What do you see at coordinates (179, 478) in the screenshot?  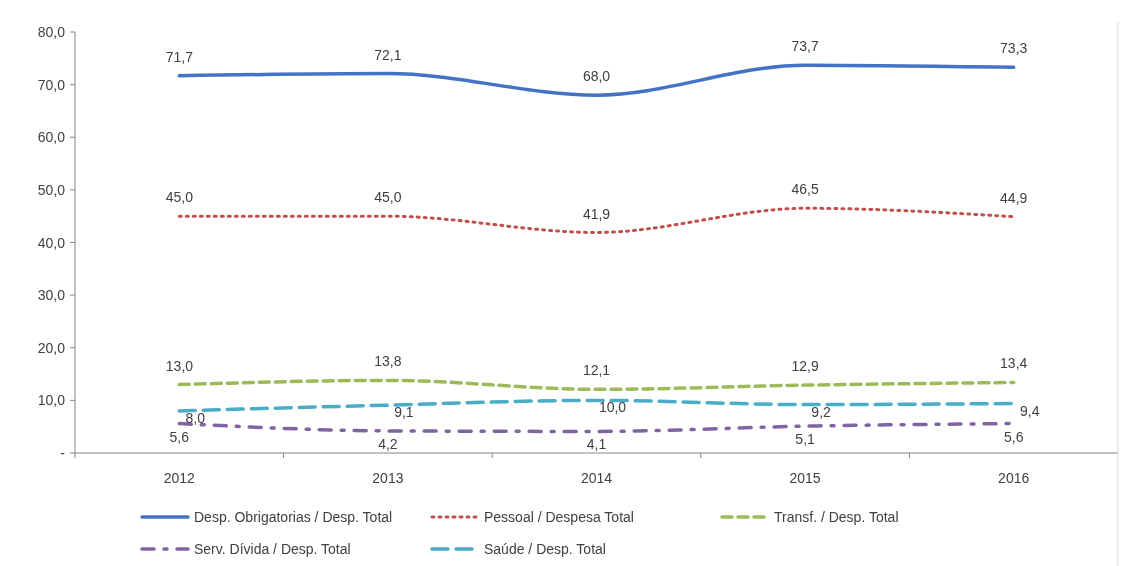 I see `x-tick-label: 2012` at bounding box center [179, 478].